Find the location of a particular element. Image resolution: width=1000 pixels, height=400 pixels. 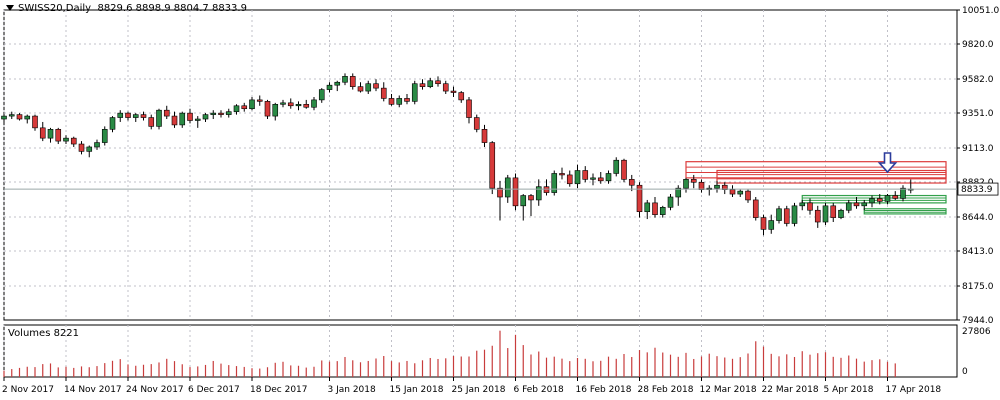

x-tick-label: 12 Mar 2018 is located at coordinates (728, 390).